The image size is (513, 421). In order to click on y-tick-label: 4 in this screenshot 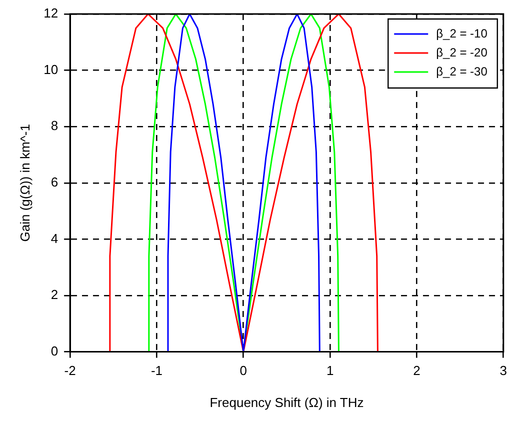, I will do `click(54, 238)`.